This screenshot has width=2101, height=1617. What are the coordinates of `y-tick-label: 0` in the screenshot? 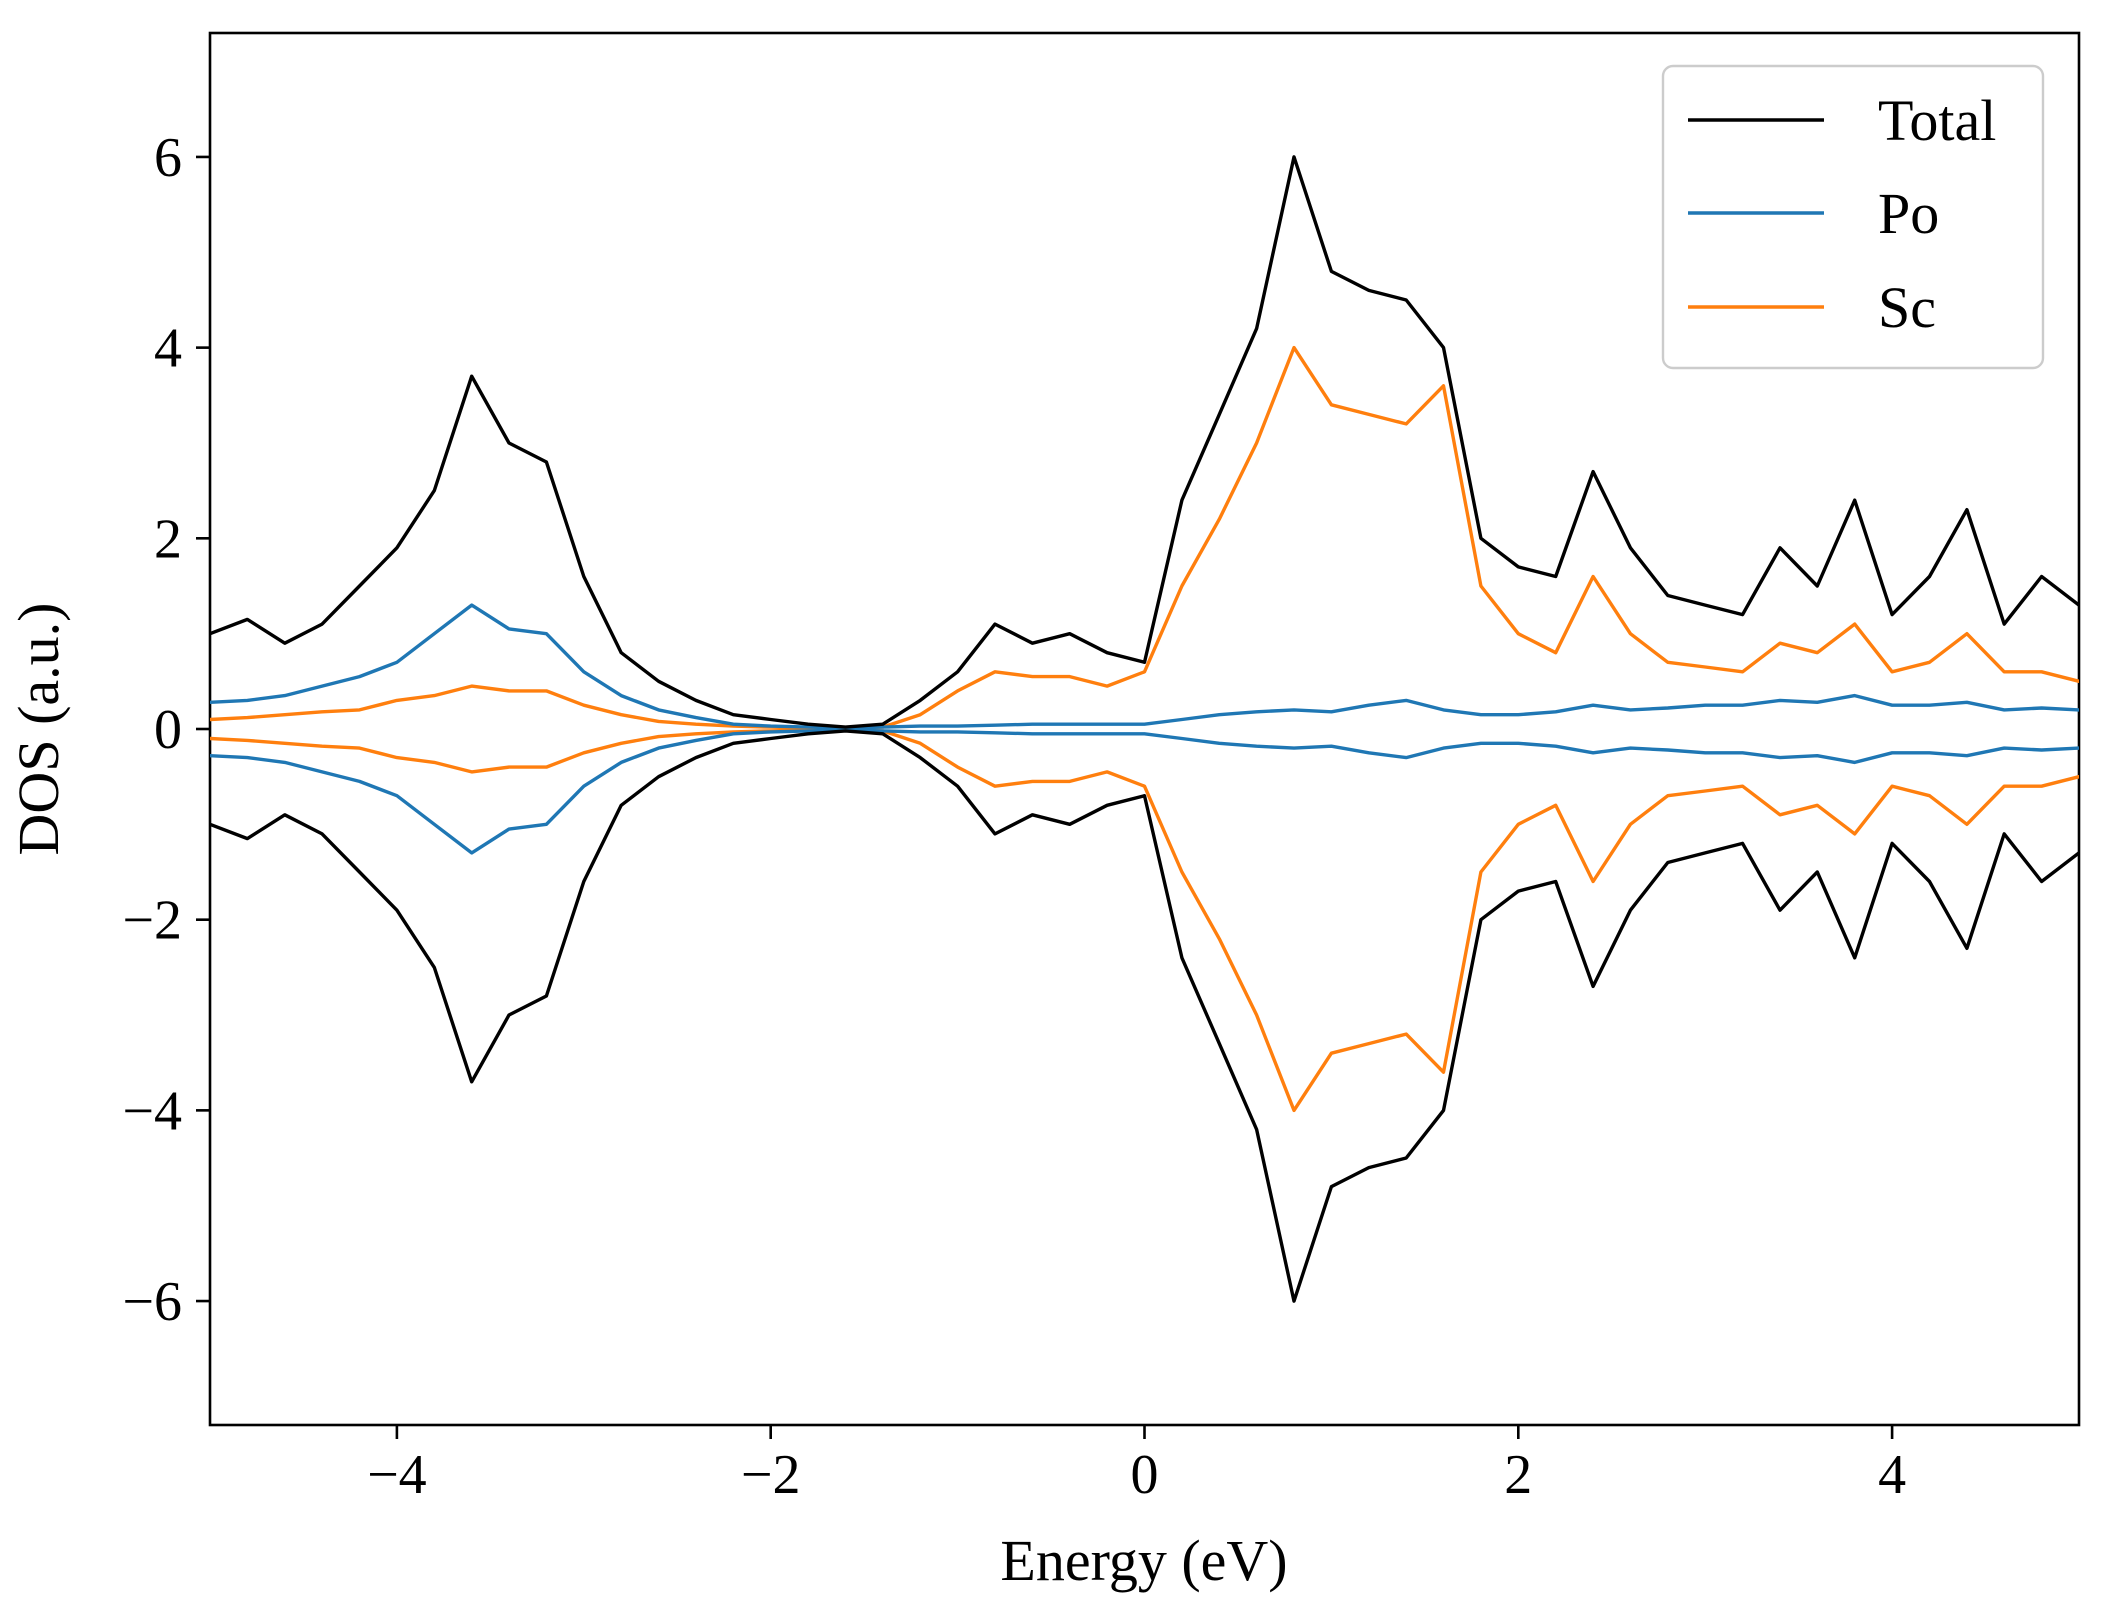 It's located at (168, 730).